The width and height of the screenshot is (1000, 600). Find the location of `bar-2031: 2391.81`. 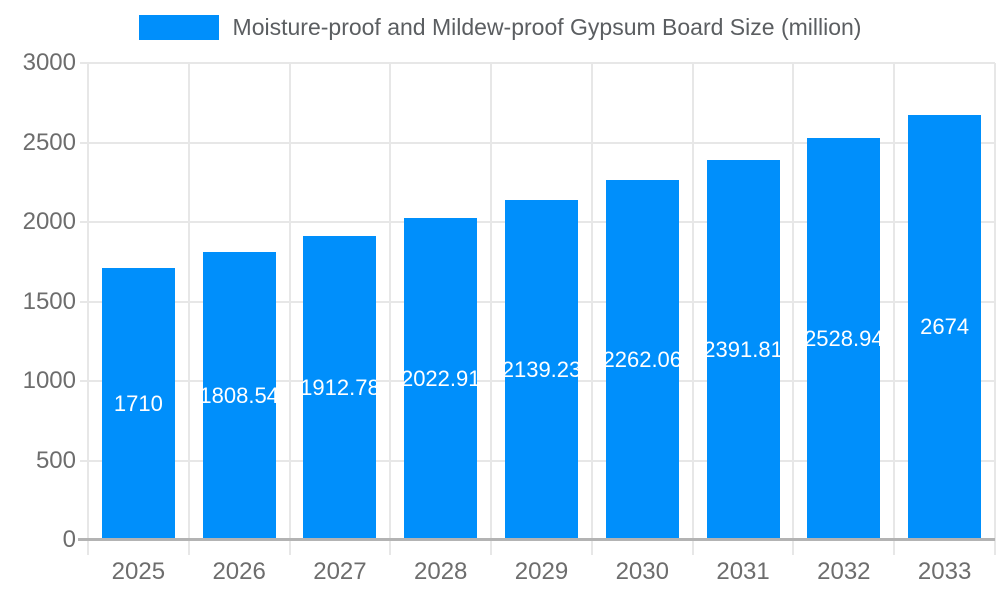

bar-2031: 2391.81 is located at coordinates (743, 349).